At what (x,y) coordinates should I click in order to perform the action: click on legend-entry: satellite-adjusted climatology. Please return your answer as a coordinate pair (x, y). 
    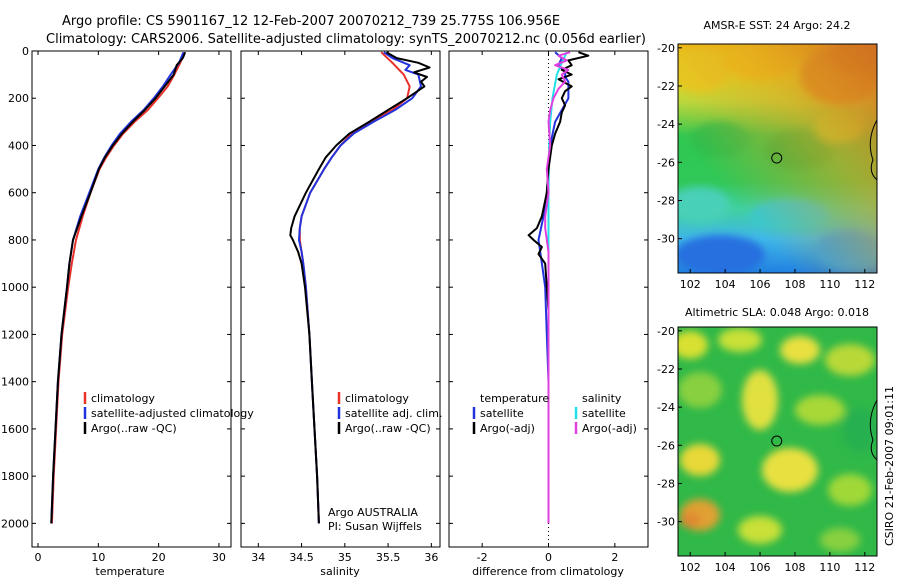
    Looking at the image, I should click on (172, 413).